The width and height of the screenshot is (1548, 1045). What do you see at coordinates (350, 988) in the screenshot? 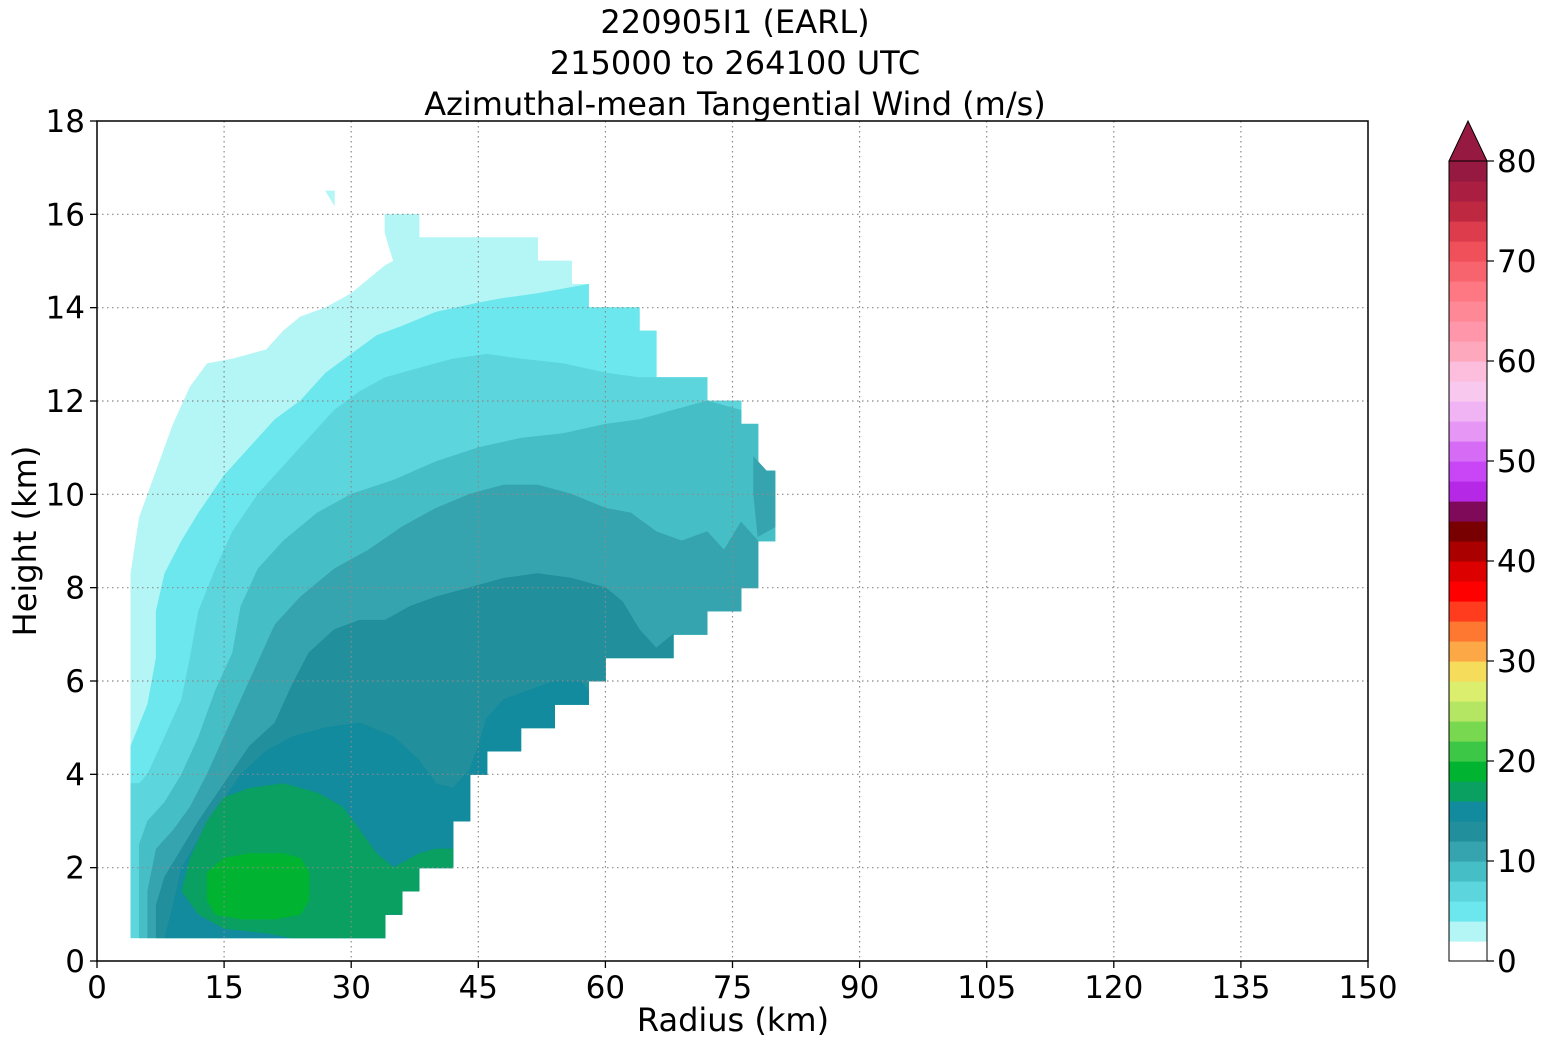
I see `x-tick-label: 30` at bounding box center [350, 988].